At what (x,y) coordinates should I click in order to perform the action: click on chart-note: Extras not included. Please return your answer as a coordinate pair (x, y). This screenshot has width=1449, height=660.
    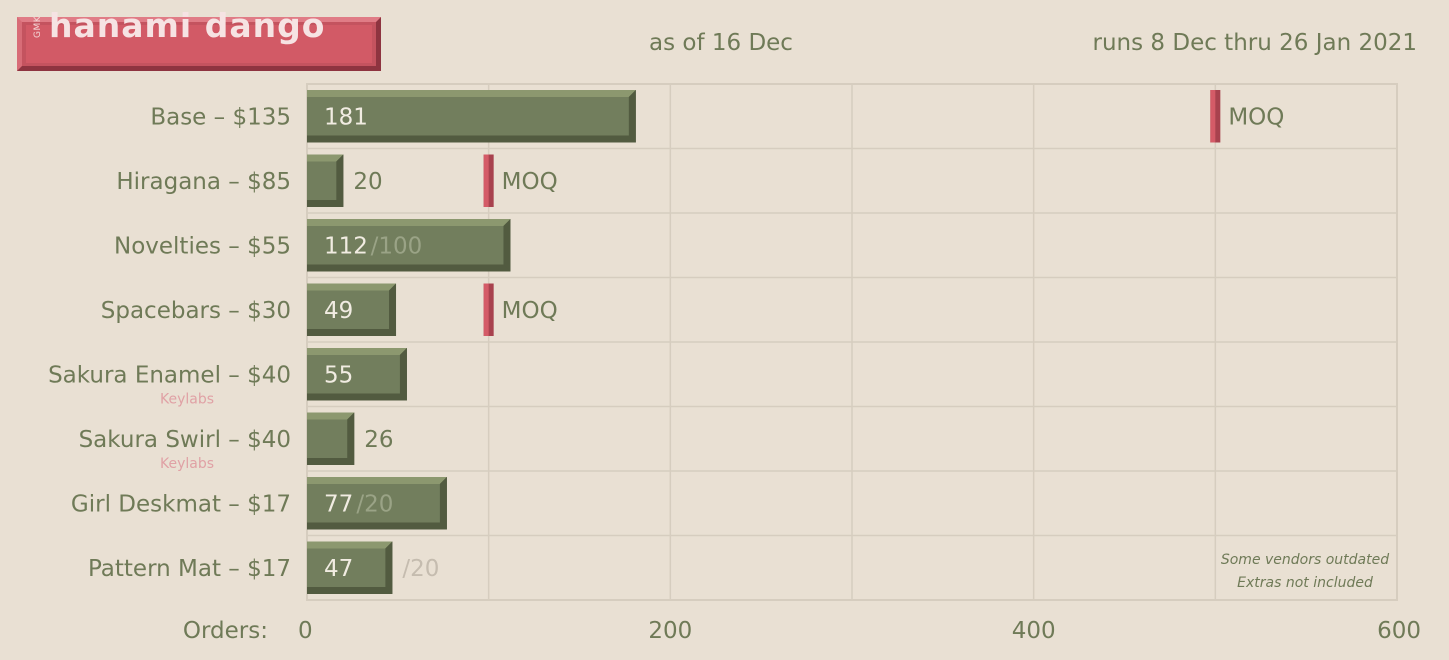
    Looking at the image, I should click on (1305, 583).